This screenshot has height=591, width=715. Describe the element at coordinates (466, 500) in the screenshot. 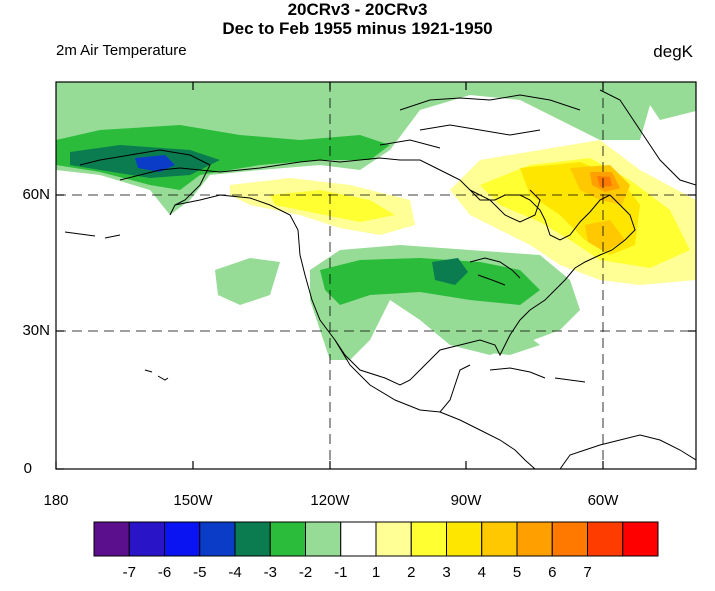

I see `lon-label-90w: 90W` at that location.